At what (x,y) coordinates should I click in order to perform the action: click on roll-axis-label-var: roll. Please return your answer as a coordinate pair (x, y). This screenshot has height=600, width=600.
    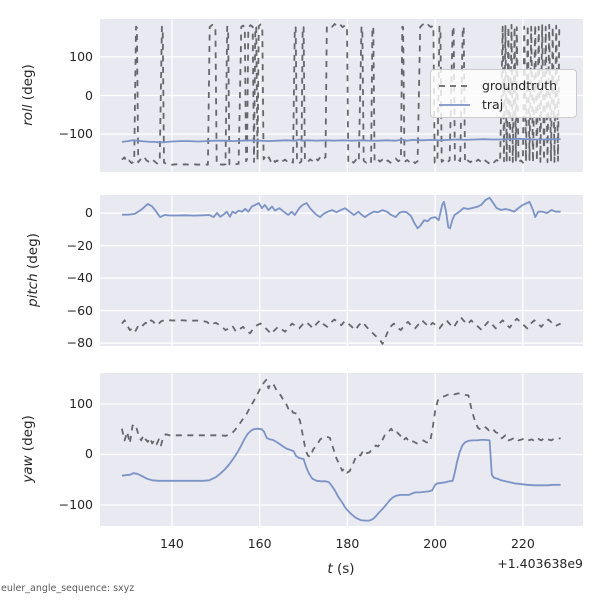
    Looking at the image, I should click on (28, 115).